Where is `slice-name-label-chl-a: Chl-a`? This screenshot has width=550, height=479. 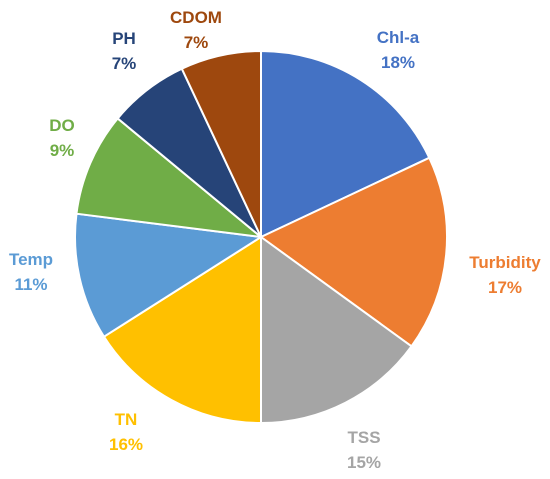 slice-name-label-chl-a: Chl-a is located at coordinates (398, 37).